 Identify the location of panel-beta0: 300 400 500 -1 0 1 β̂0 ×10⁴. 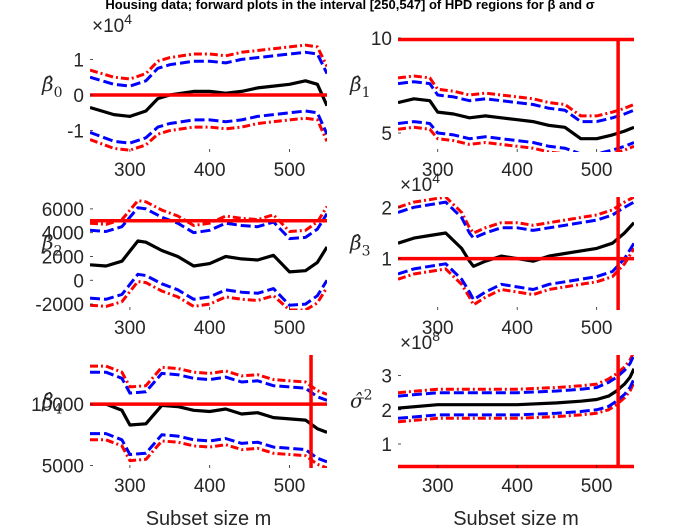
(184, 96).